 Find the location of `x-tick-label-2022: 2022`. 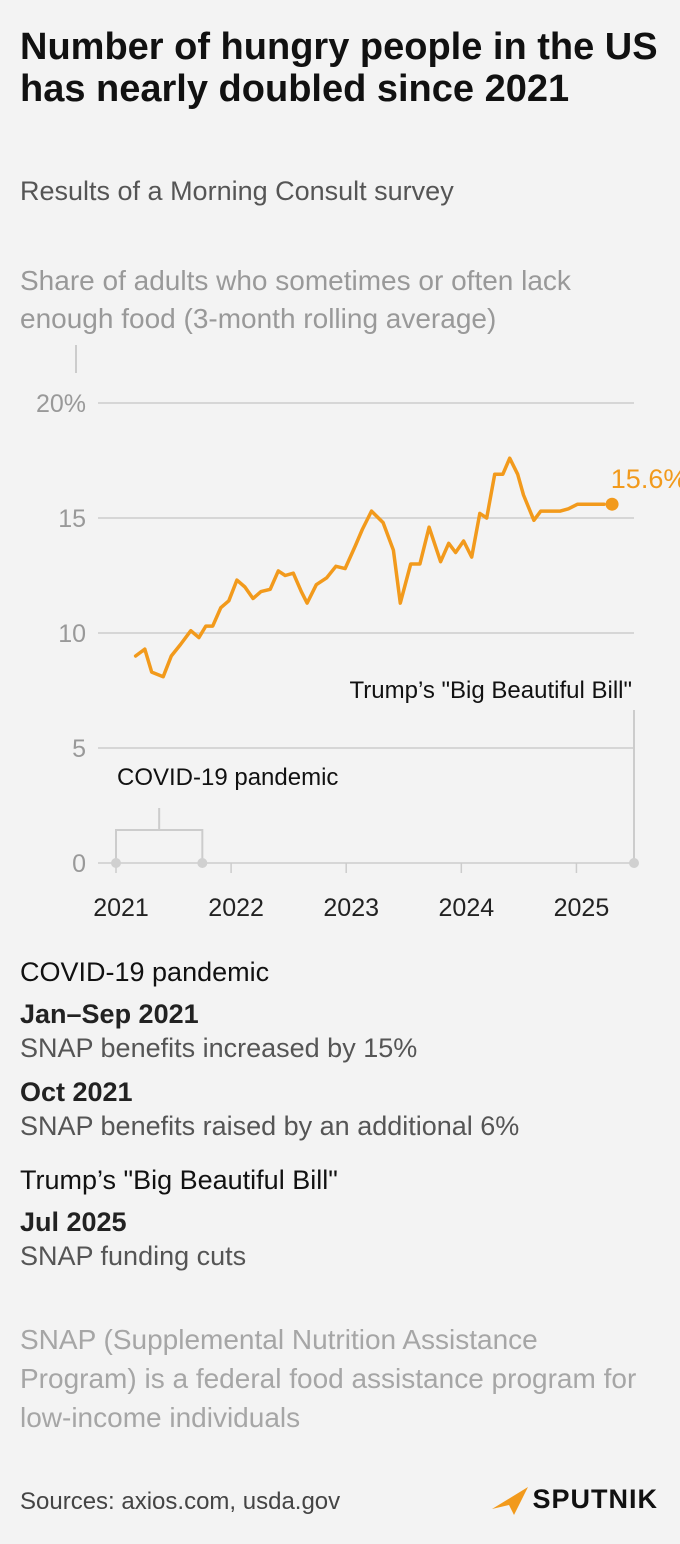

x-tick-label-2022: 2022 is located at coordinates (236, 908).